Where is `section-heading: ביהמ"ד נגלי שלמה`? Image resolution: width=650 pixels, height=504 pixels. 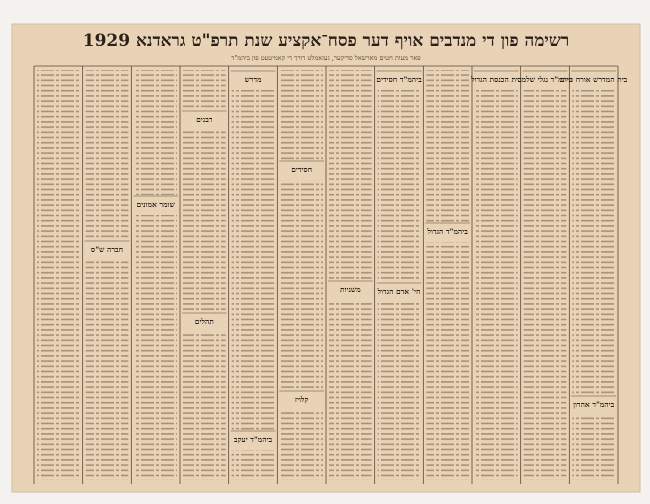
section-heading: ביהמ"ד נגלי שלמה is located at coordinates (544, 79).